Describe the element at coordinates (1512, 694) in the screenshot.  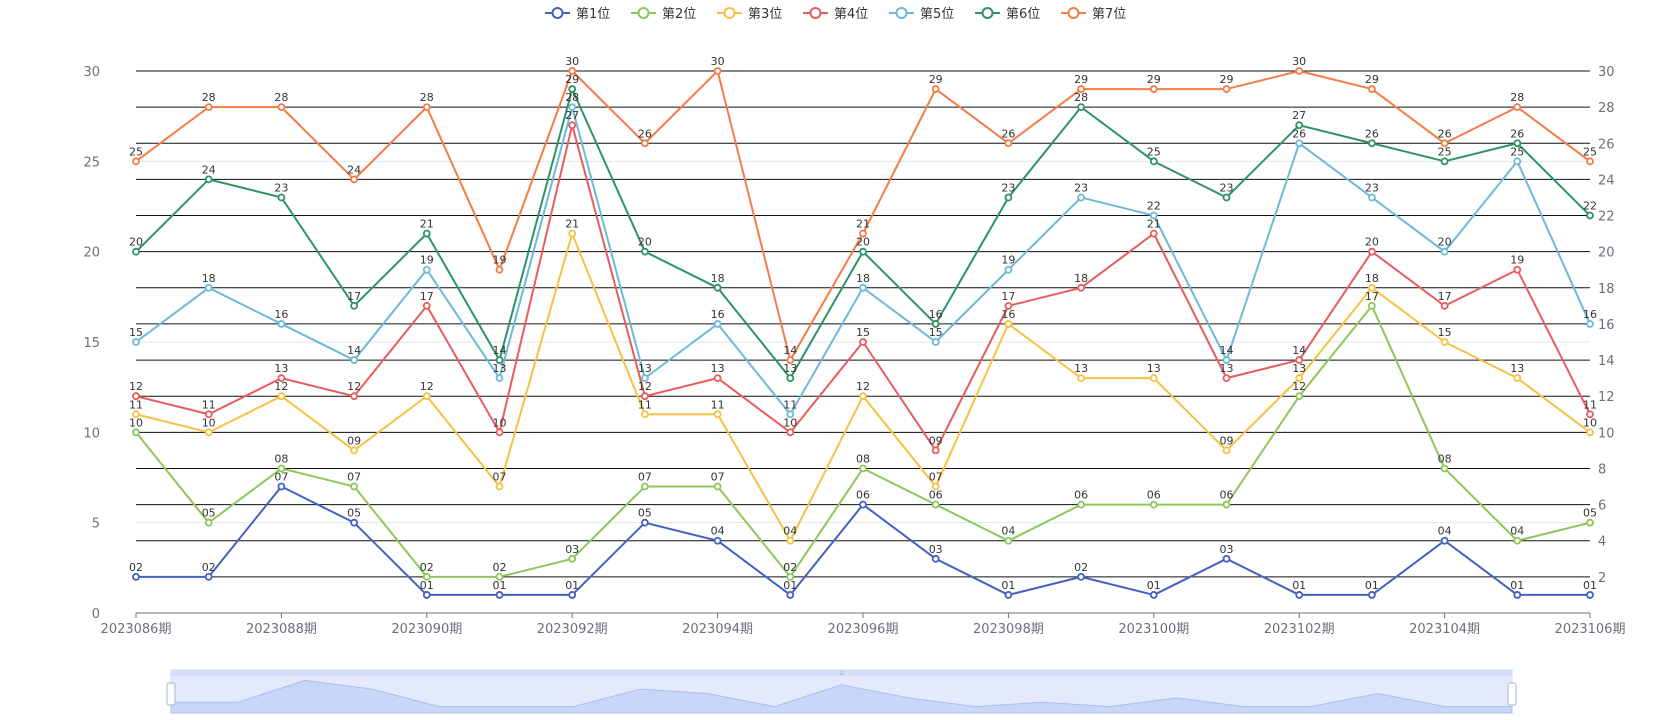
I see `zoom-handle-right` at that location.